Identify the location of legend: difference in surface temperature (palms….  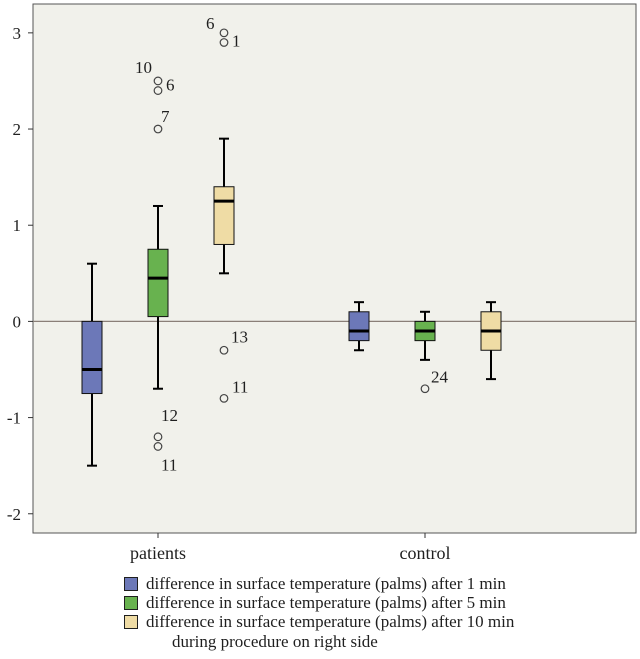
(382, 613).